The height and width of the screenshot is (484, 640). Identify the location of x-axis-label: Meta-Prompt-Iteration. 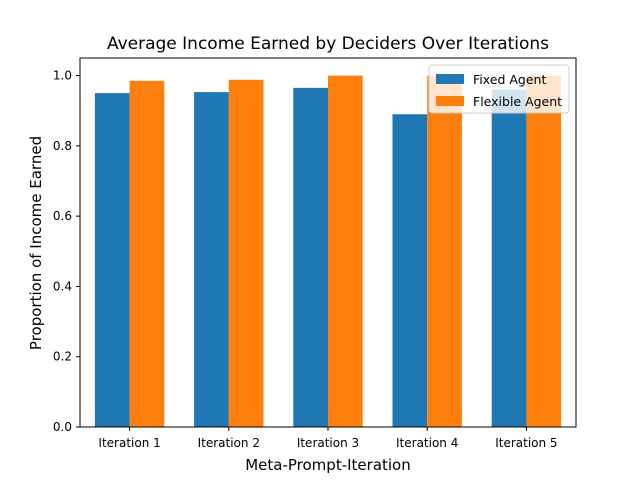
(328, 465).